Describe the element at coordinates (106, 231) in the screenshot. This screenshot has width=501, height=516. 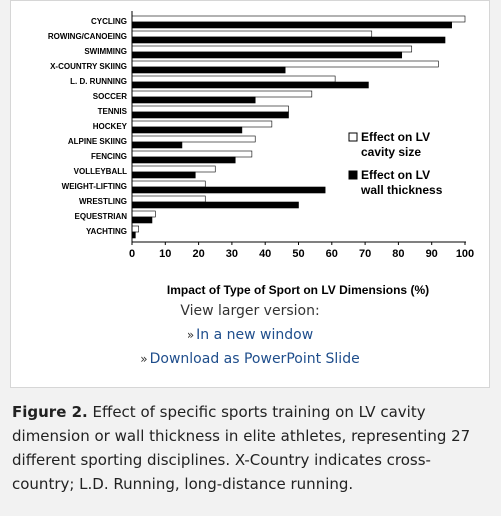
I see `category-label: YACHTING` at that location.